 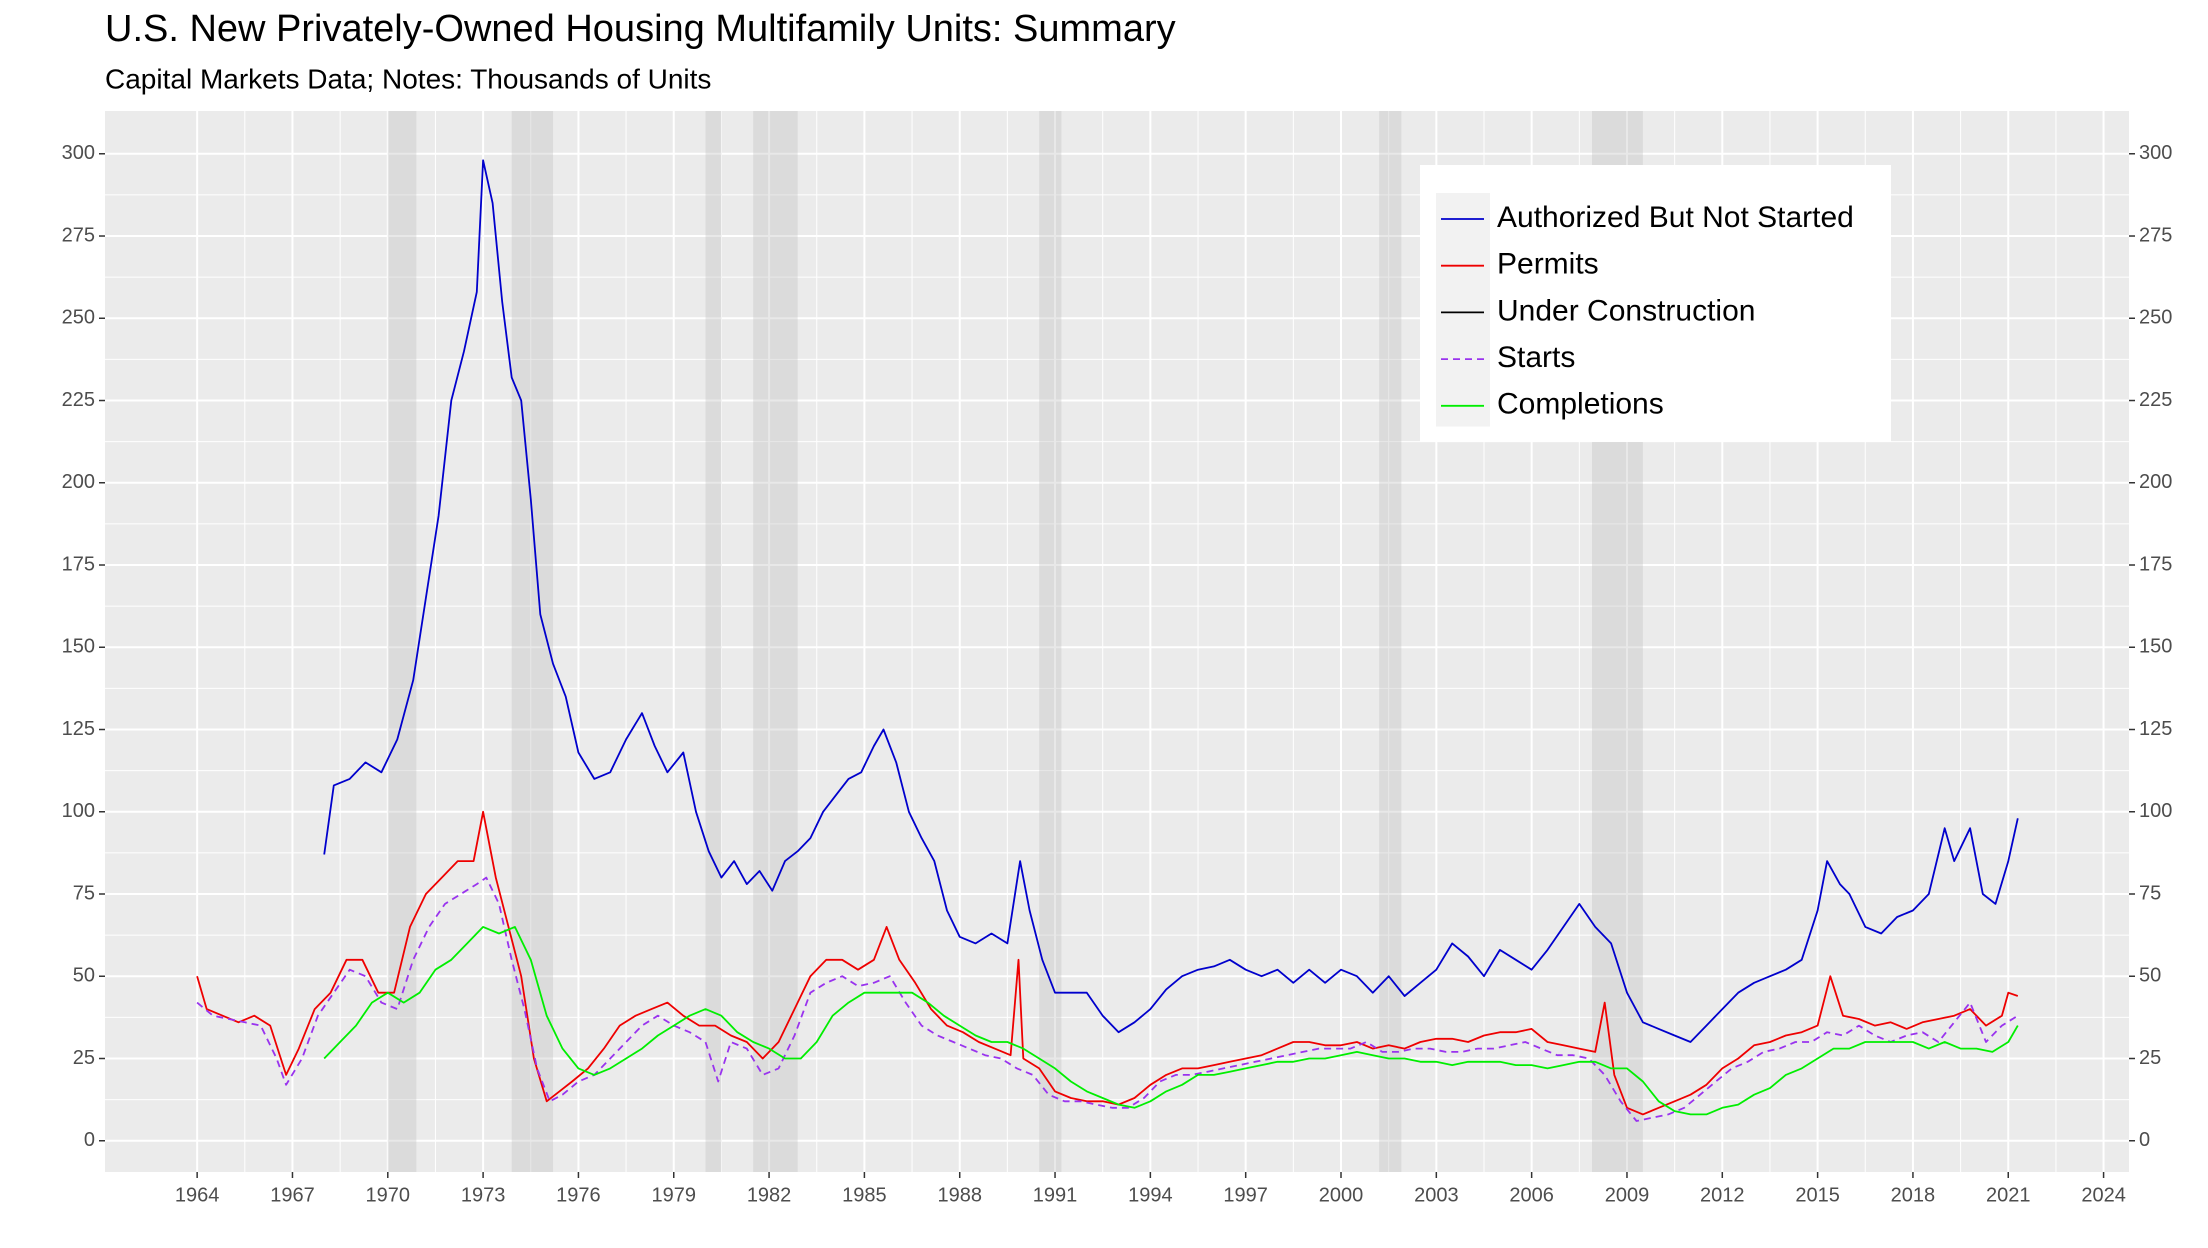 I want to click on x-tick-label: 2006, so click(x=1531, y=1195).